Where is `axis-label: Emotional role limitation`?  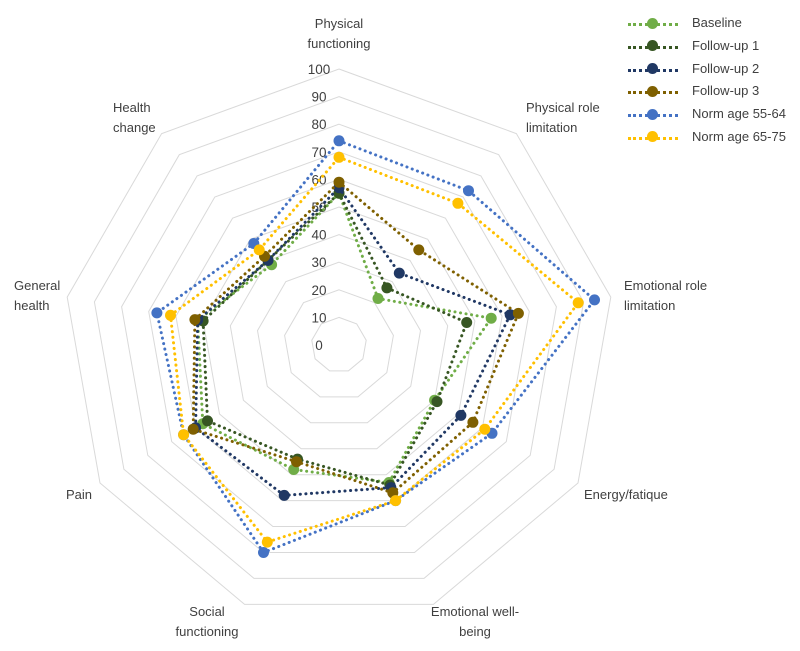
axis-label: Emotional role limitation is located at coordinates (665, 295).